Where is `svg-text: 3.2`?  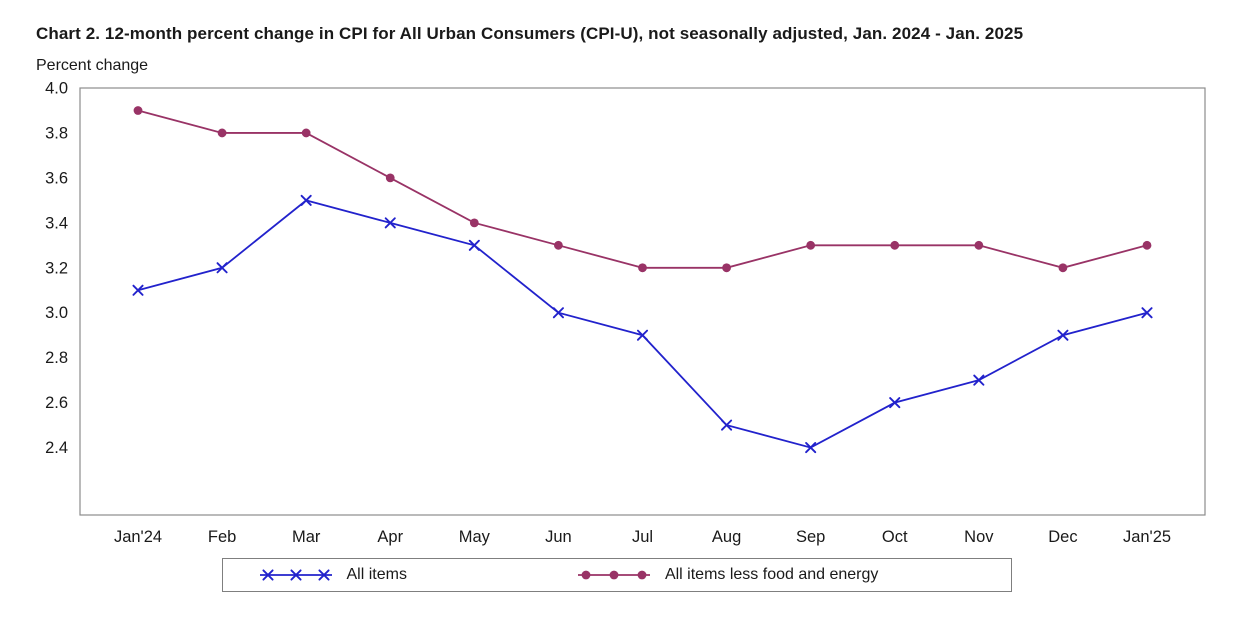 svg-text: 3.2 is located at coordinates (56, 268).